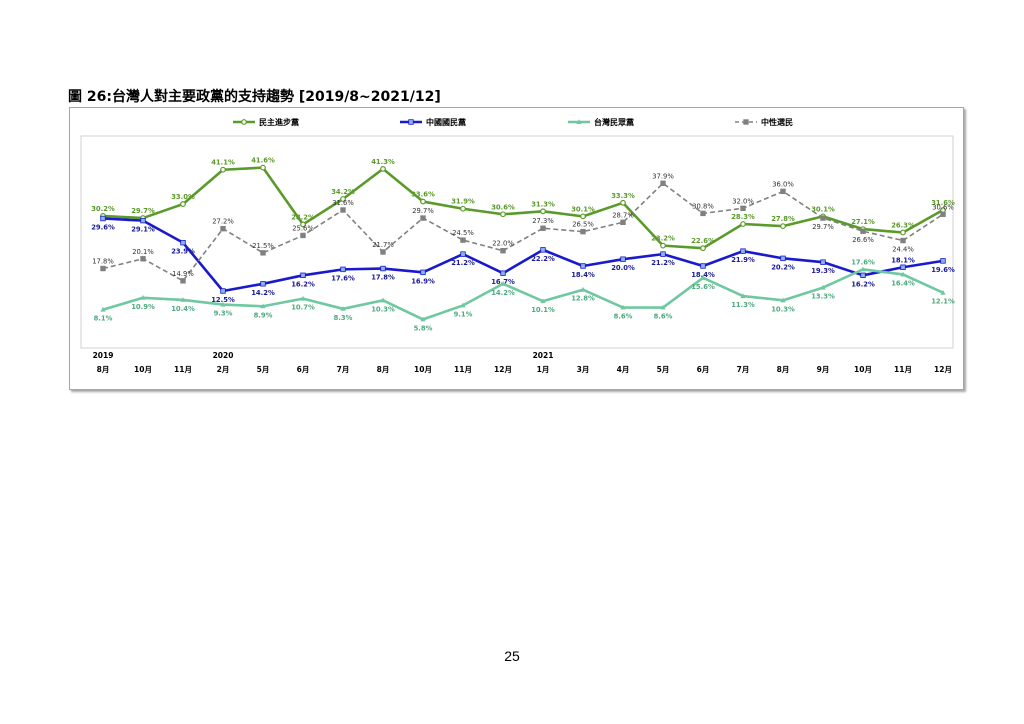 Image resolution: width=1024 pixels, height=724 pixels. Describe the element at coordinates (343, 192) in the screenshot. I see `data-label: 34.2%` at that location.